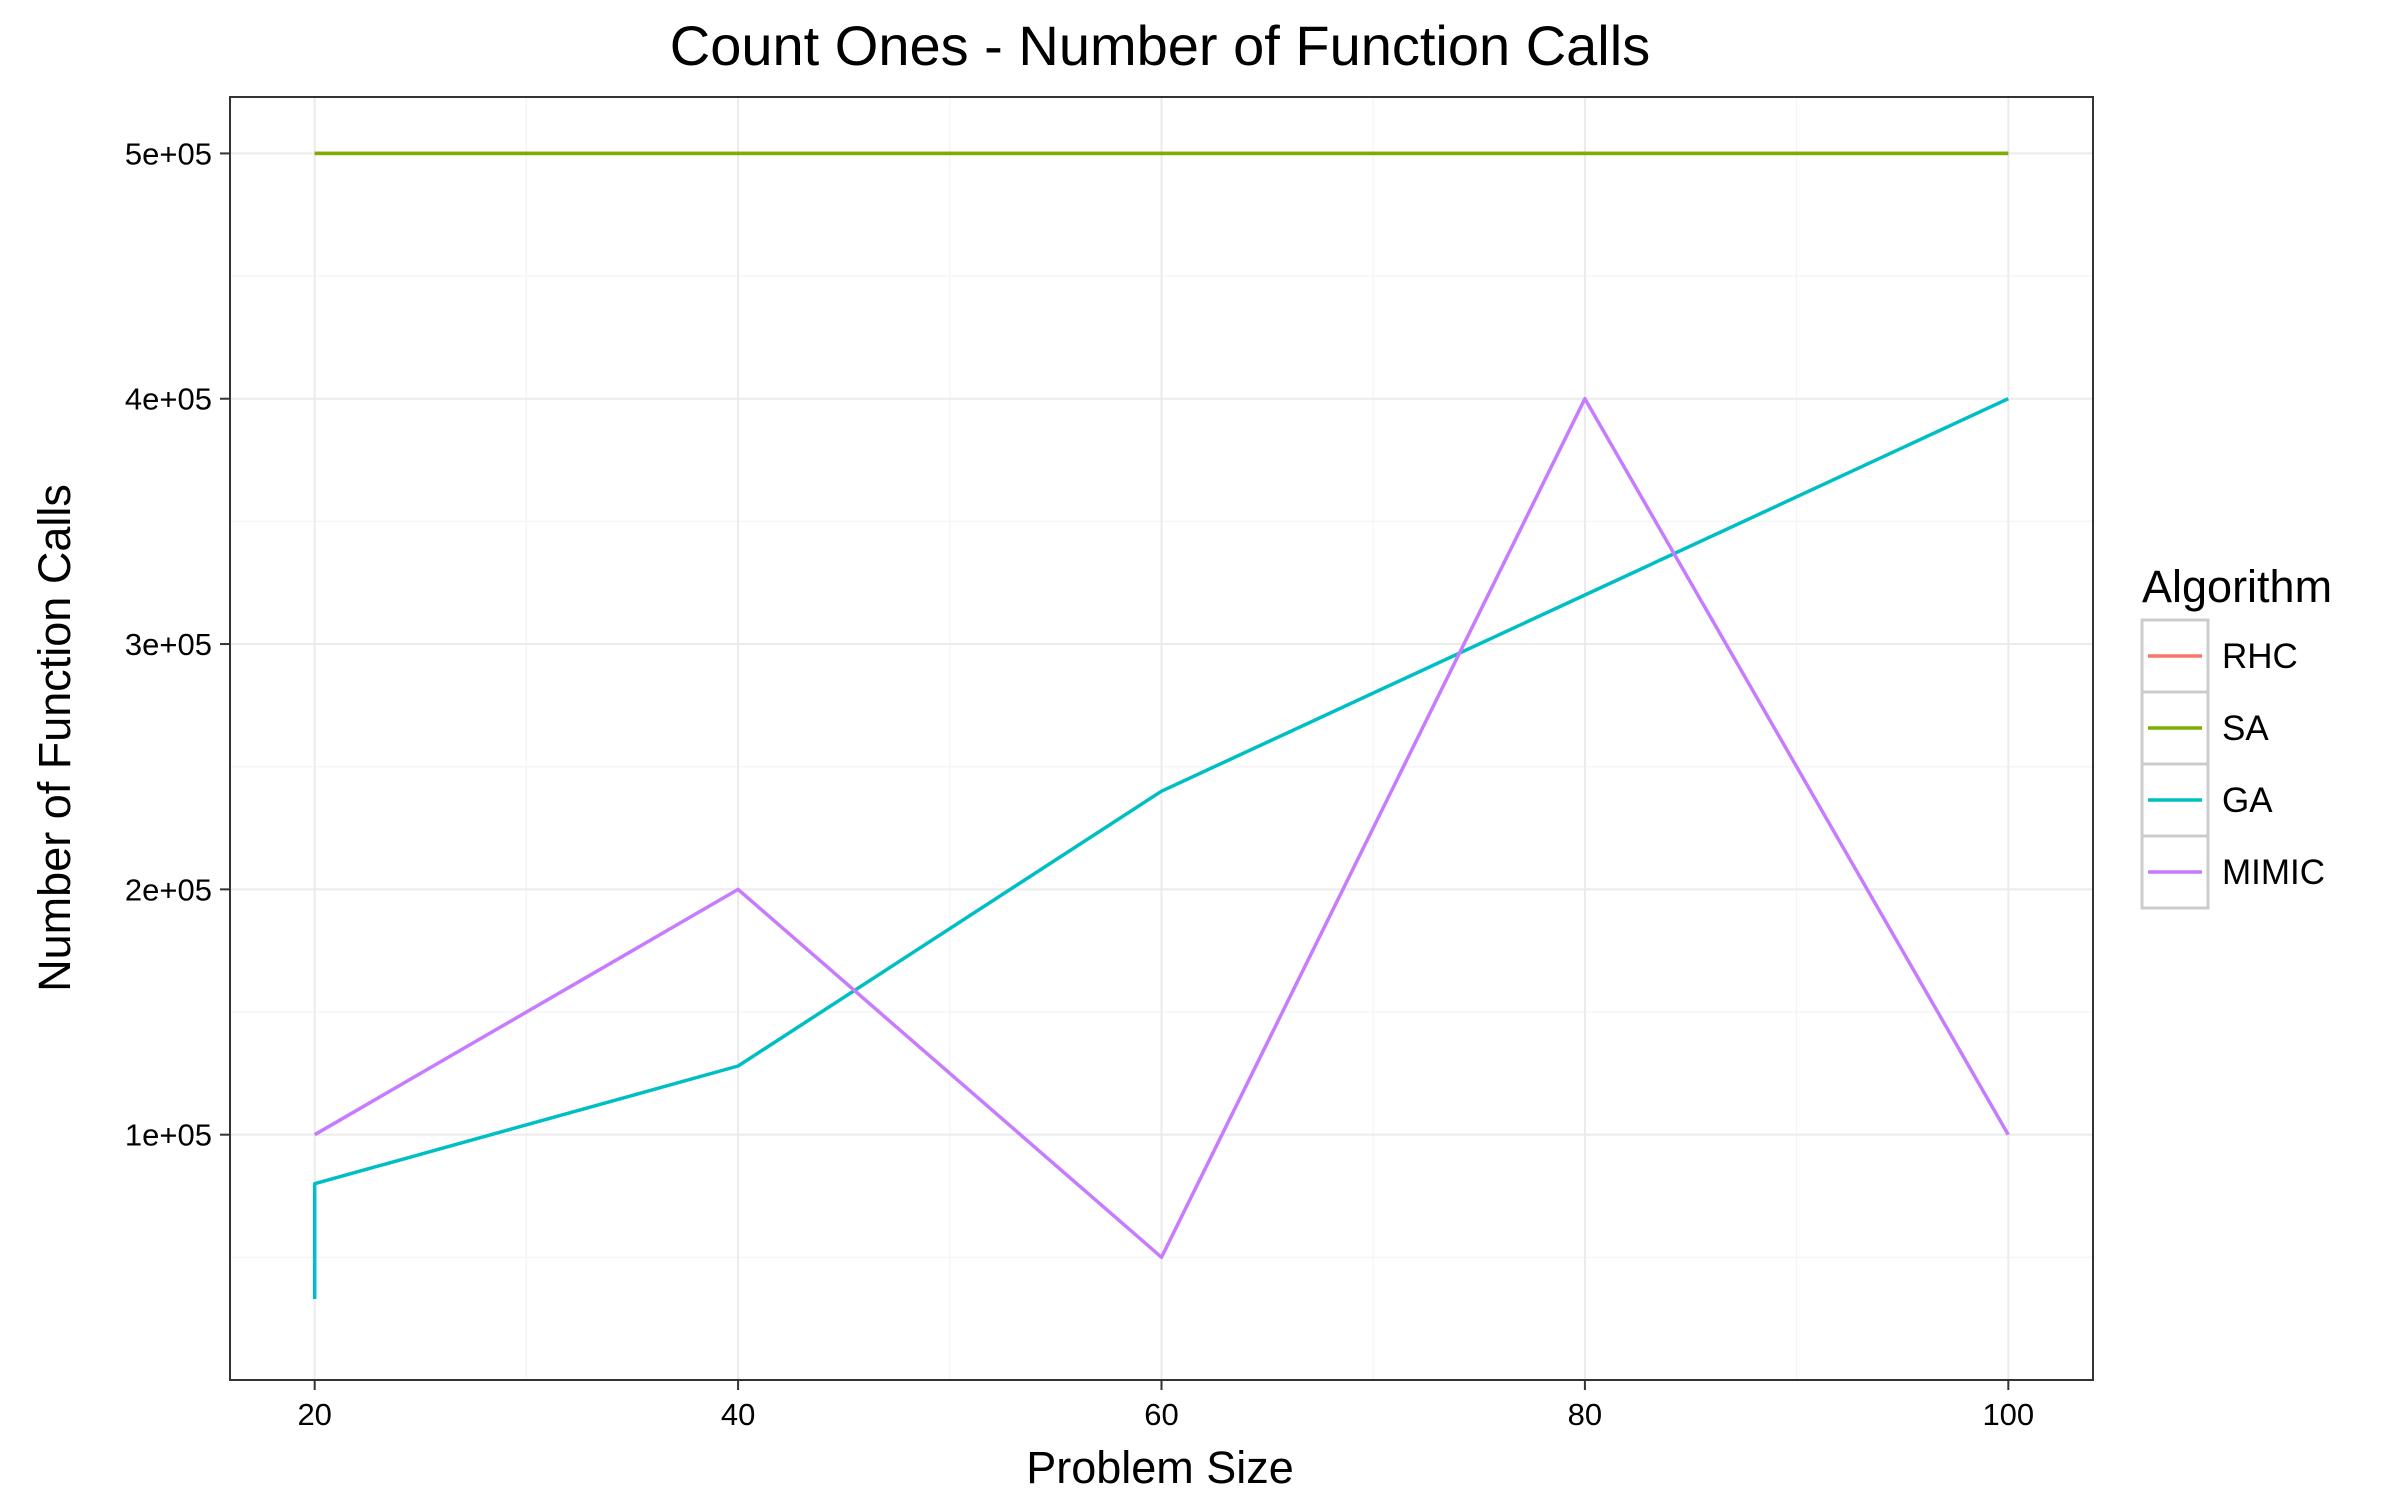  What do you see at coordinates (2245, 728) in the screenshot?
I see `legend-label: SA` at bounding box center [2245, 728].